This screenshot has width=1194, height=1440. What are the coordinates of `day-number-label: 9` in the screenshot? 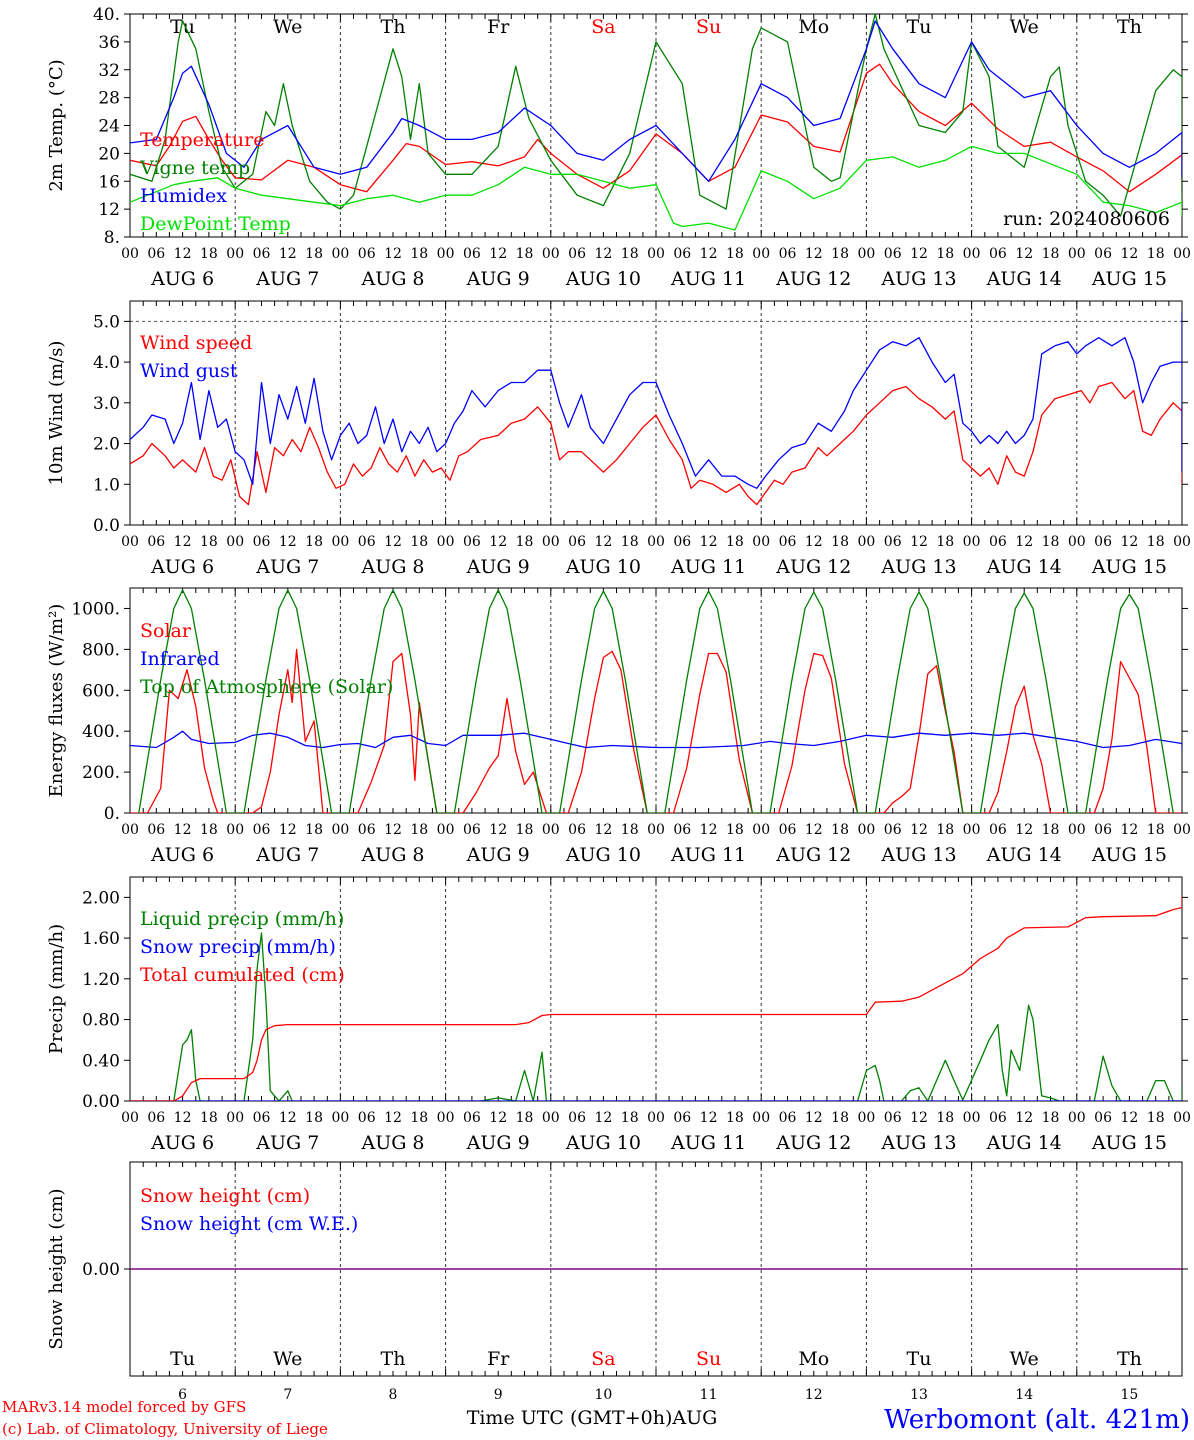 It's located at (498, 1395).